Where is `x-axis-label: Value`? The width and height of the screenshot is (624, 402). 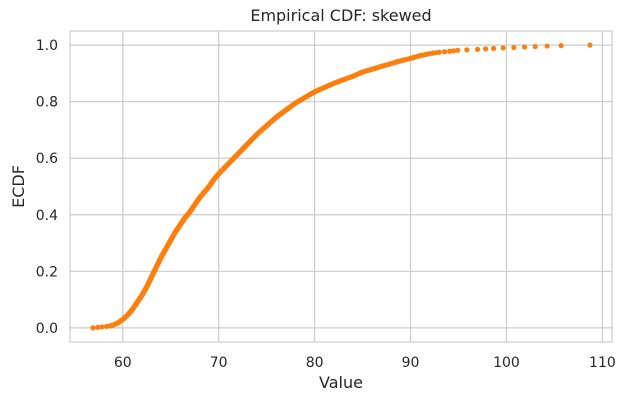
x-axis-label: Value is located at coordinates (341, 382).